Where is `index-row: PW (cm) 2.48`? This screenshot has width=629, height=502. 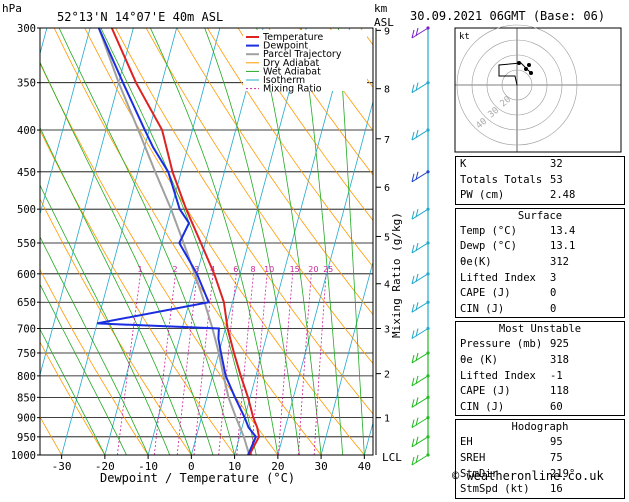 index-row: PW (cm) 2.48 is located at coordinates (540, 196).